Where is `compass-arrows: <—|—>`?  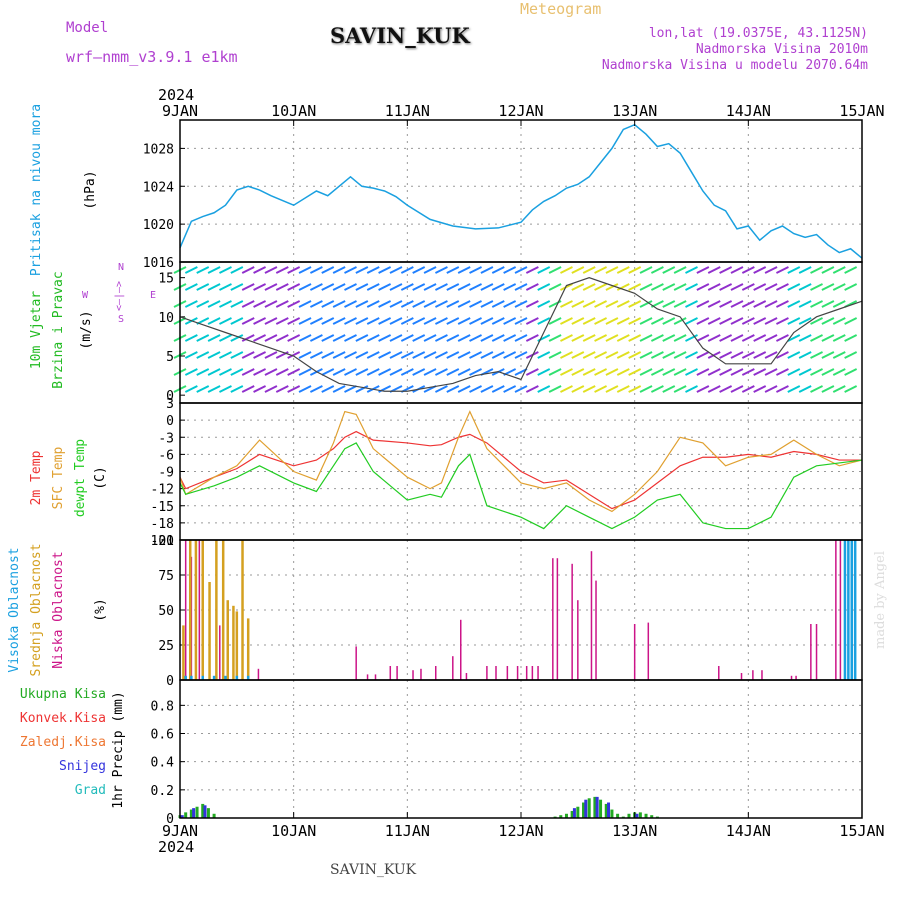 compass-arrows: <—|—> is located at coordinates (119, 296).